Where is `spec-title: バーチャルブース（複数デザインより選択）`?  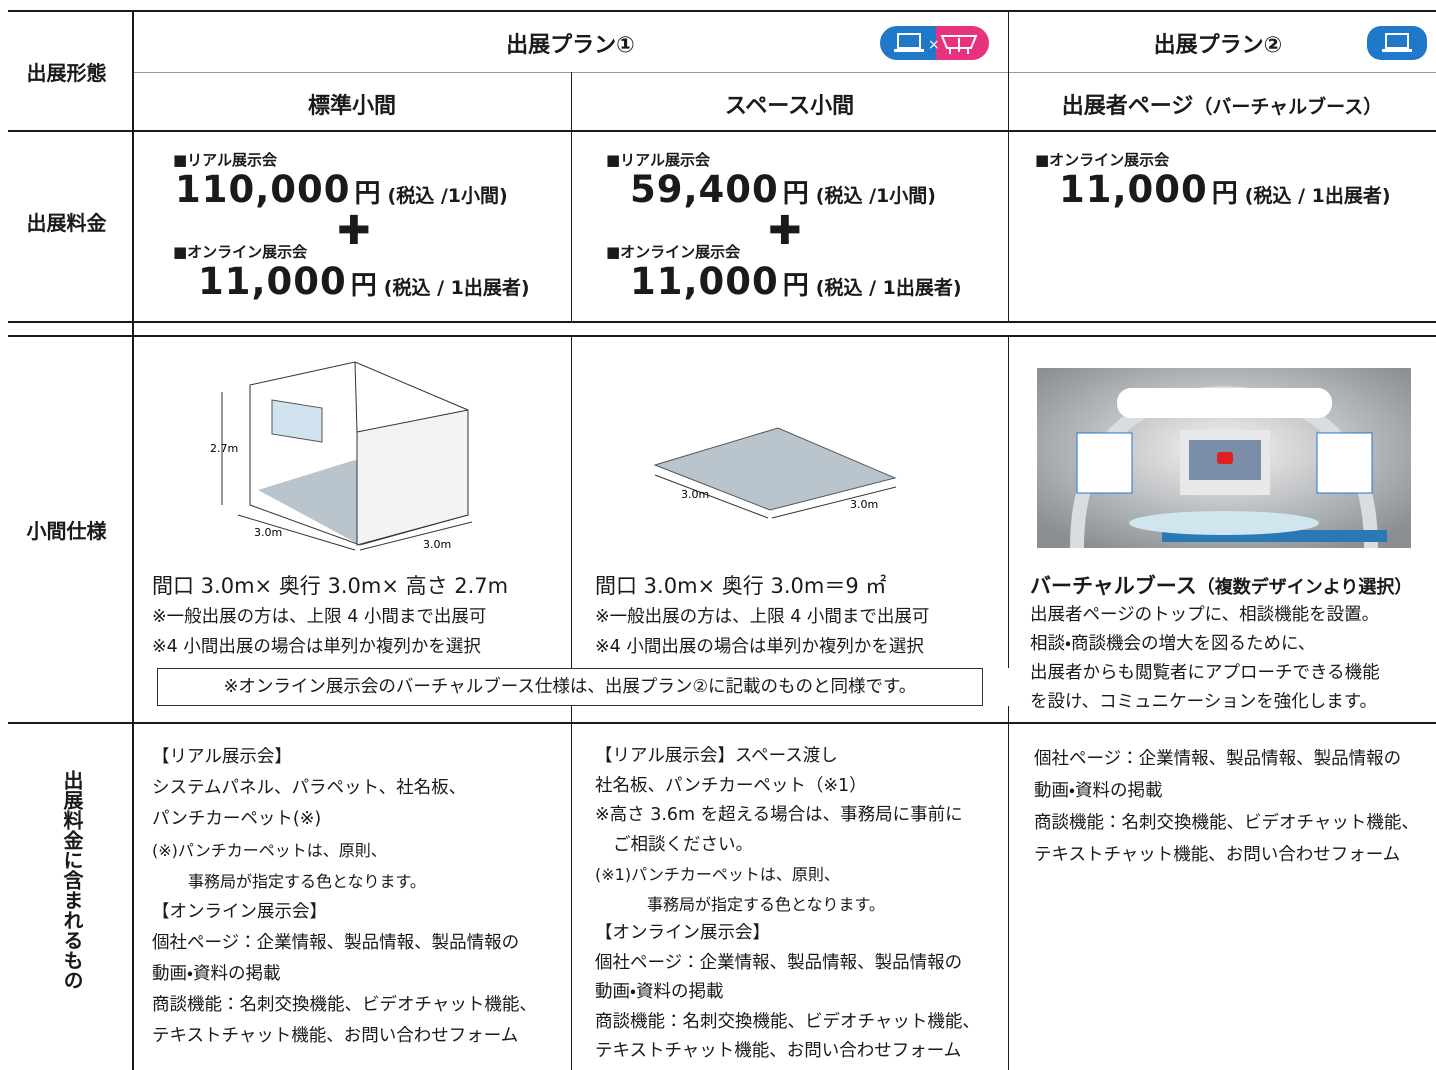
spec-title: バーチャルブース（複数デザインより選択） is located at coordinates (1221, 585).